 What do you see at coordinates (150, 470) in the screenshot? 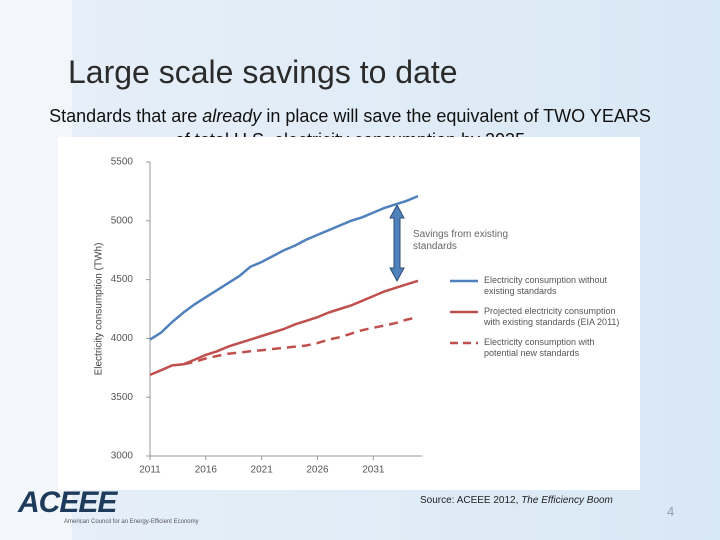
I see `x-tick-label: 2011` at bounding box center [150, 470].